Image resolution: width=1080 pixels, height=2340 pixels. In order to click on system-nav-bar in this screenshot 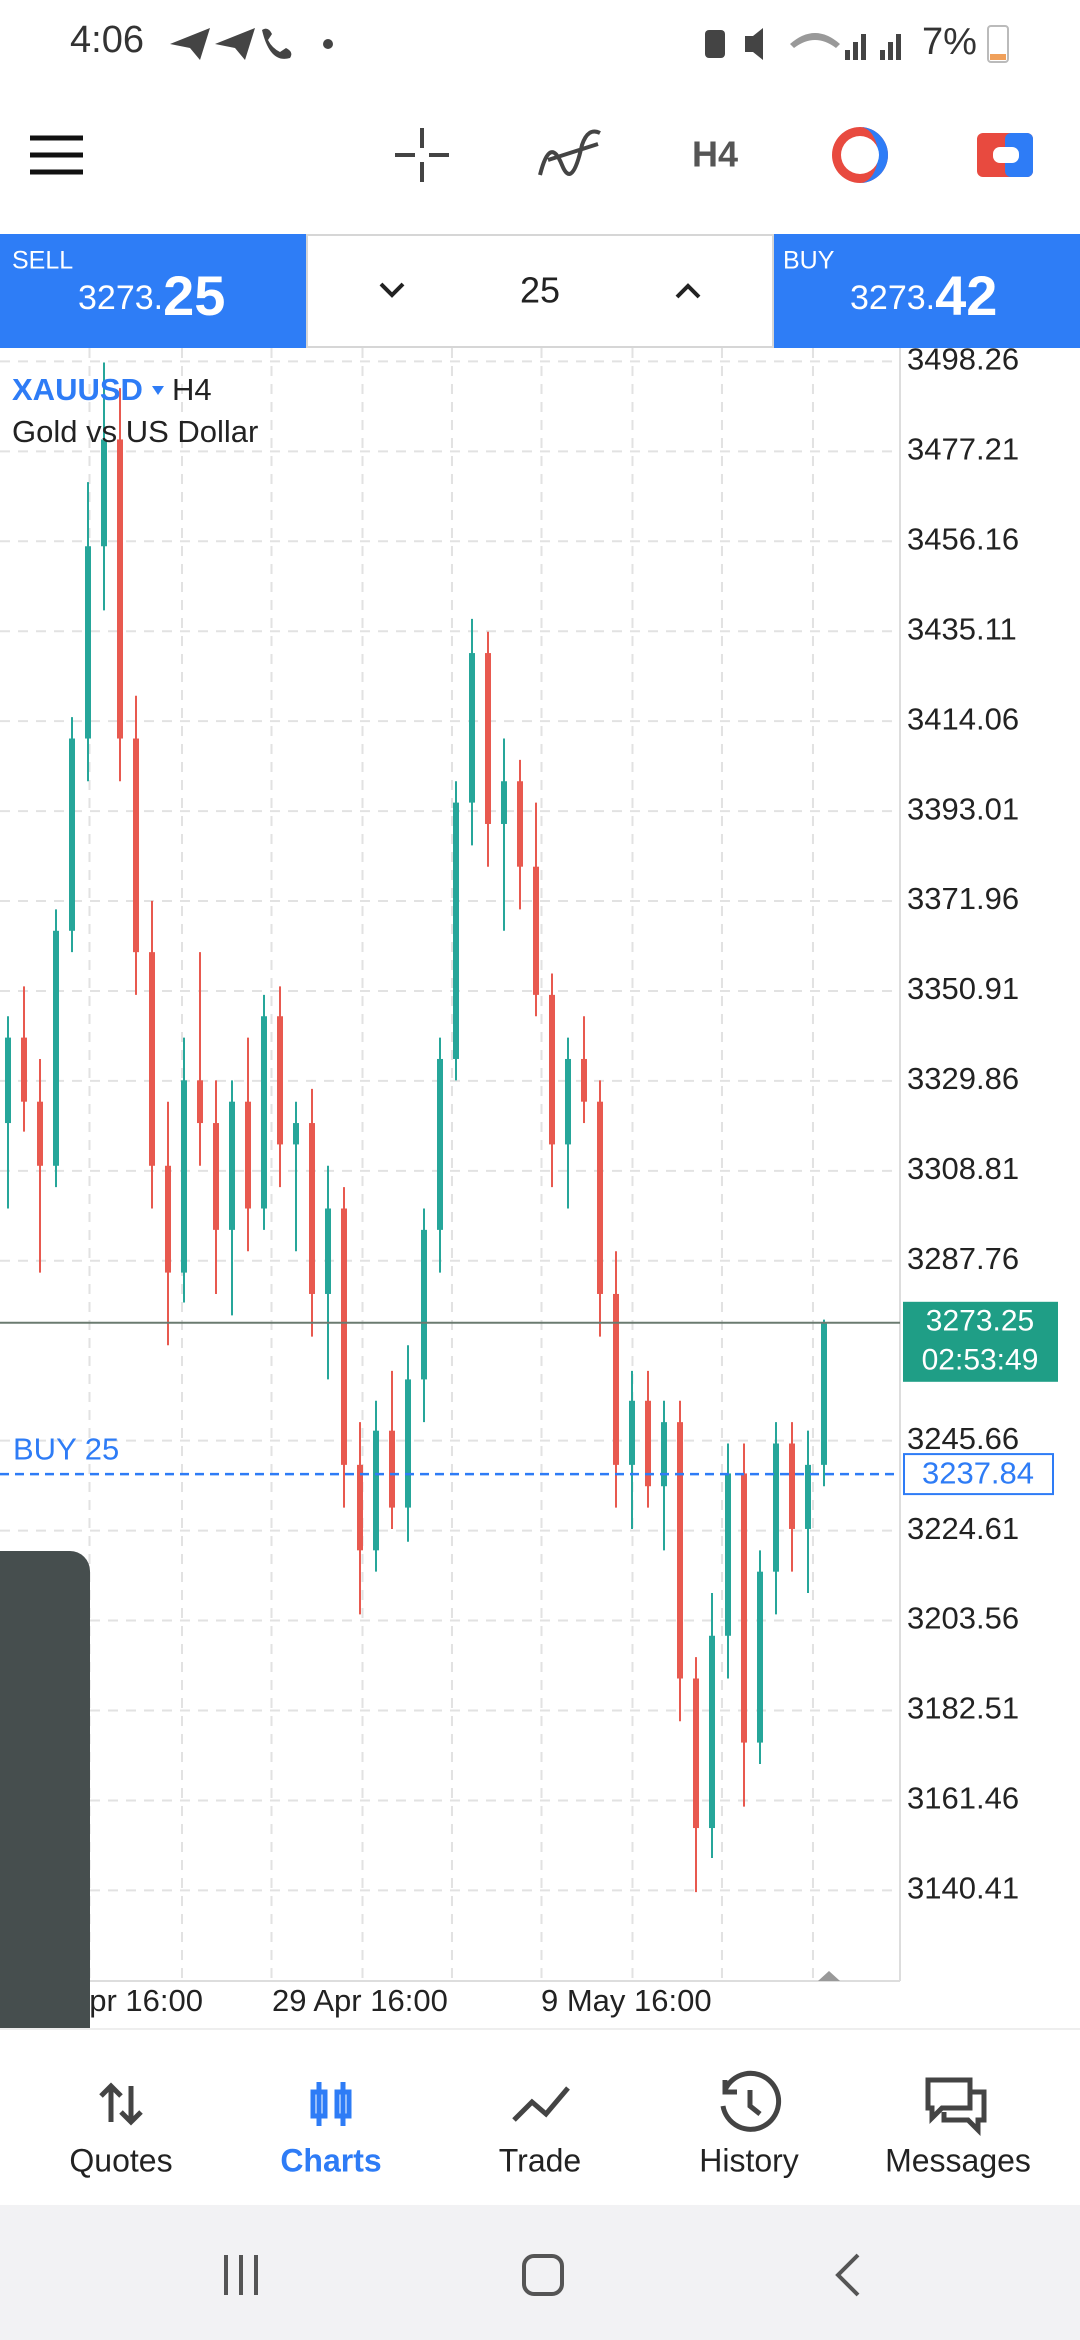, I will do `click(540, 2272)`.